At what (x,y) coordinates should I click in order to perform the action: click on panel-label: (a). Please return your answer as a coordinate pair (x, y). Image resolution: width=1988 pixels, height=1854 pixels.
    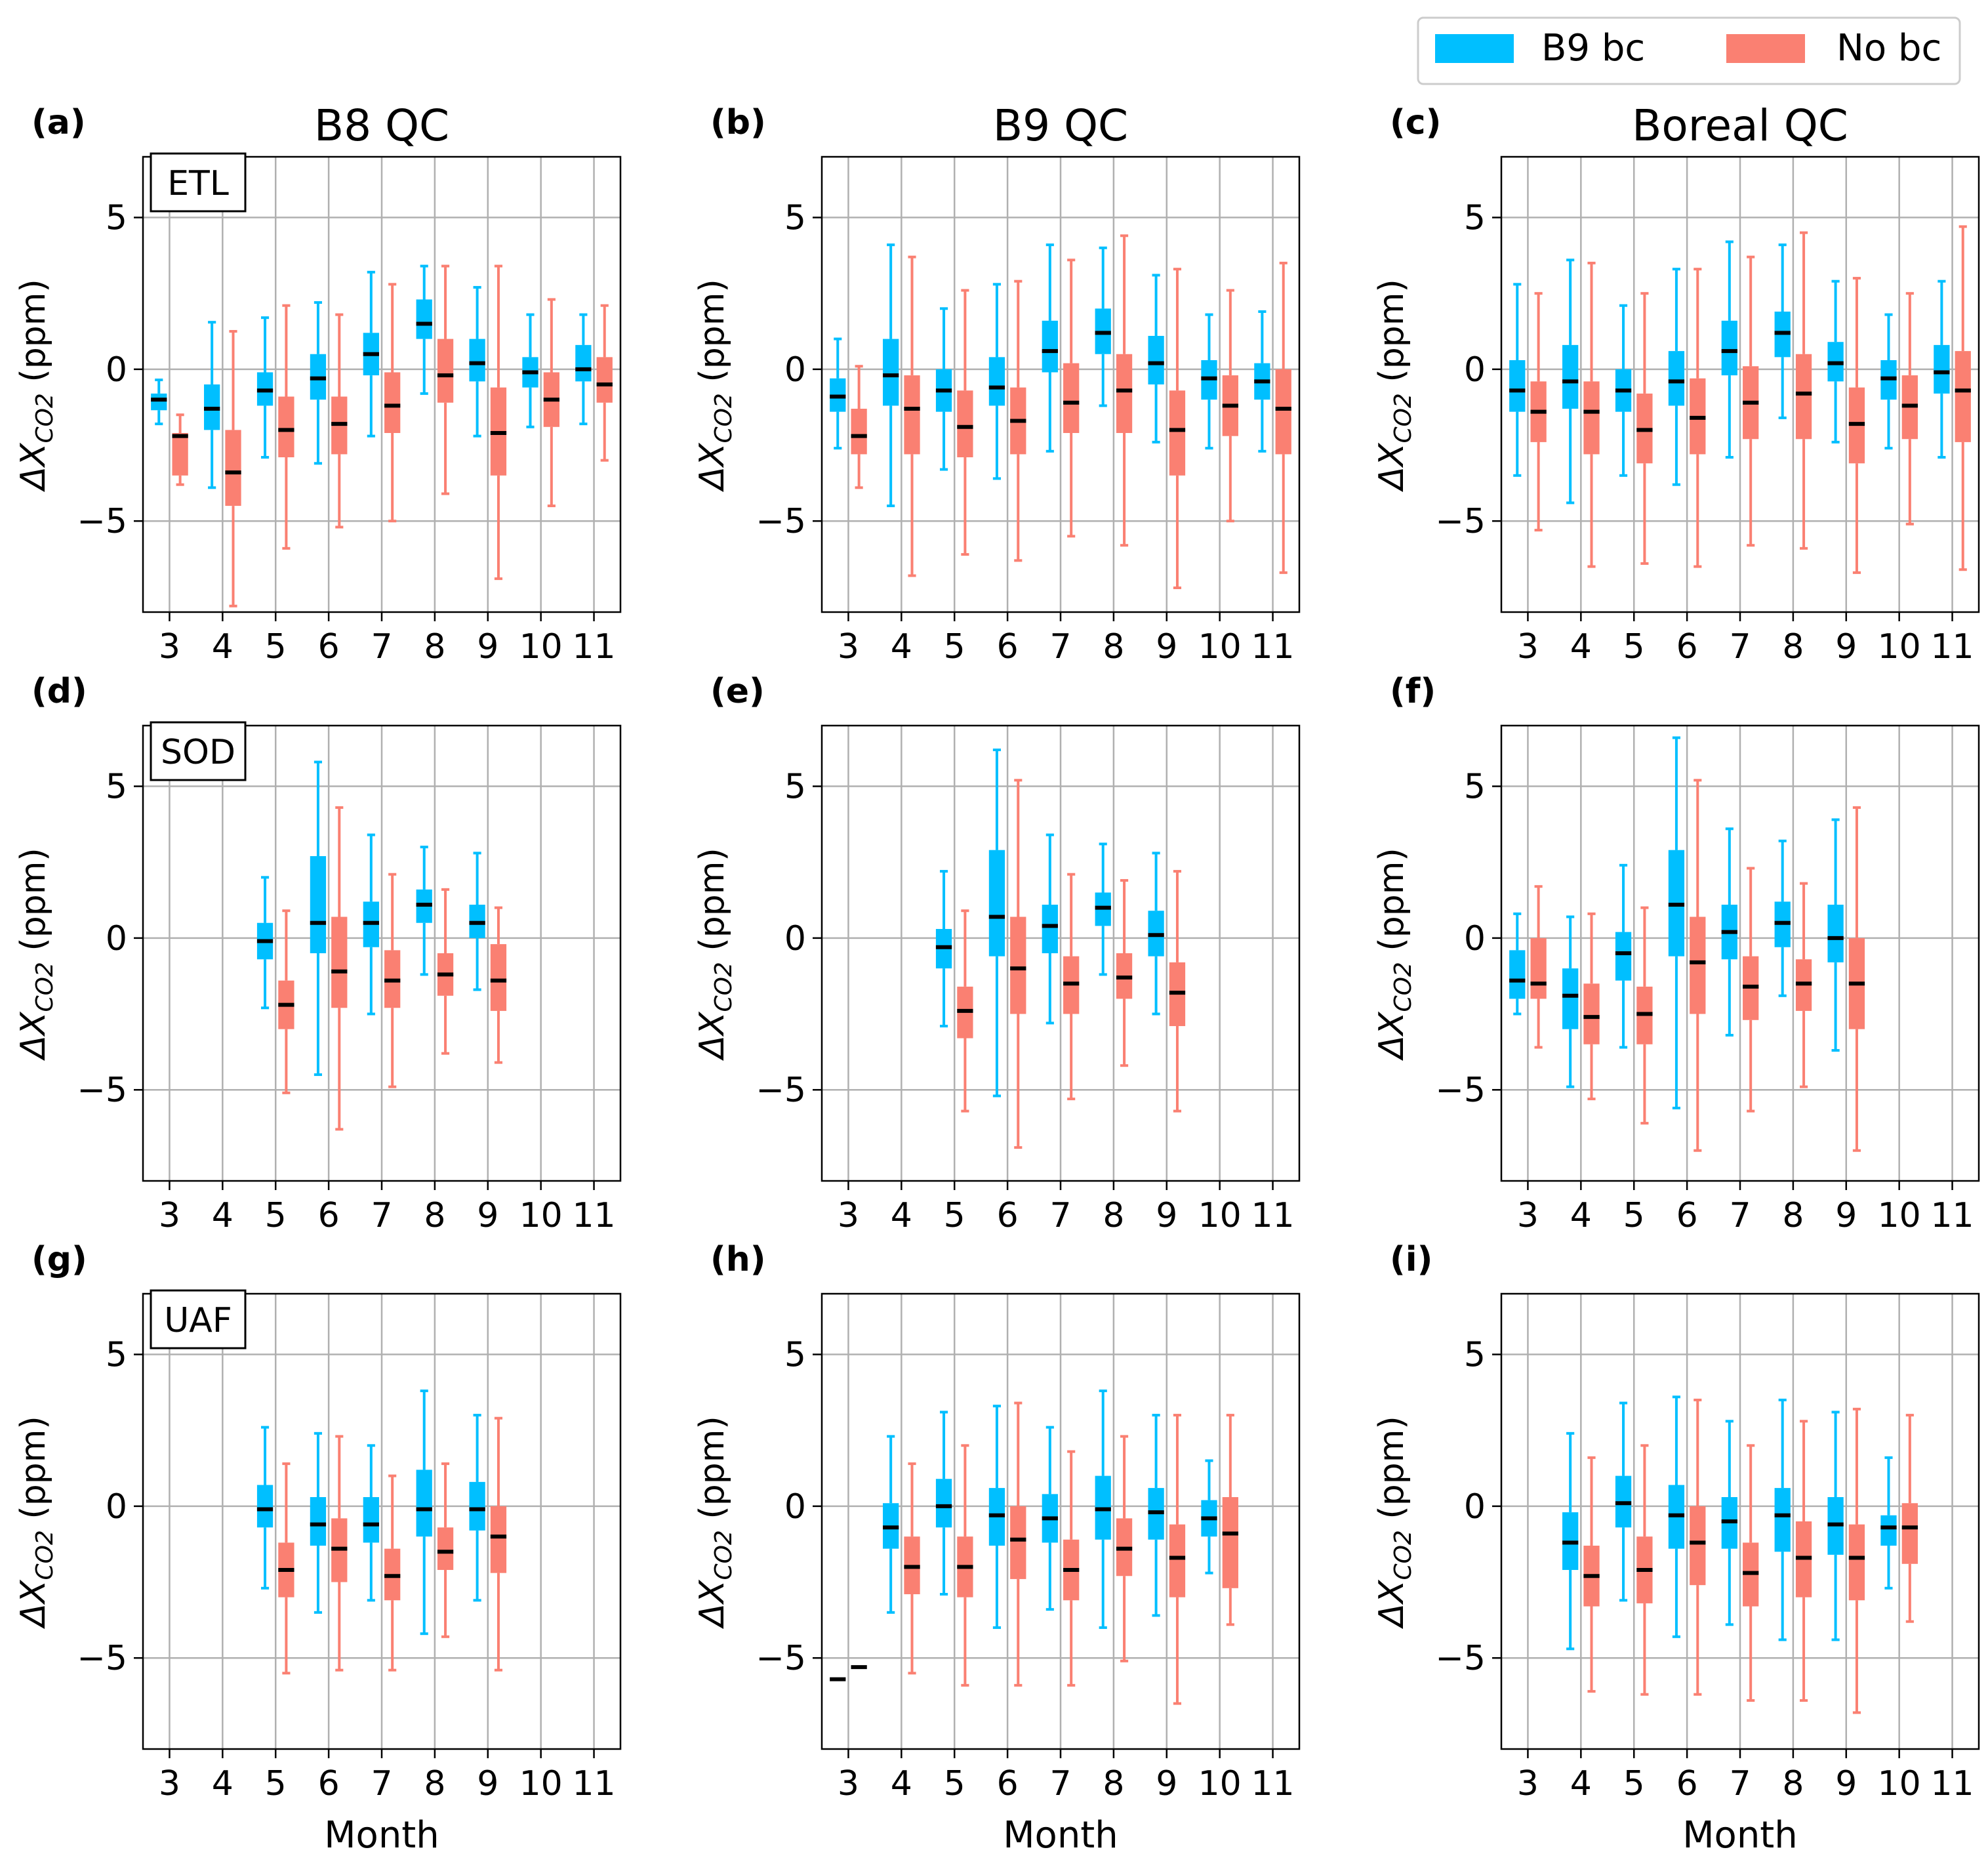
    Looking at the image, I should click on (58, 122).